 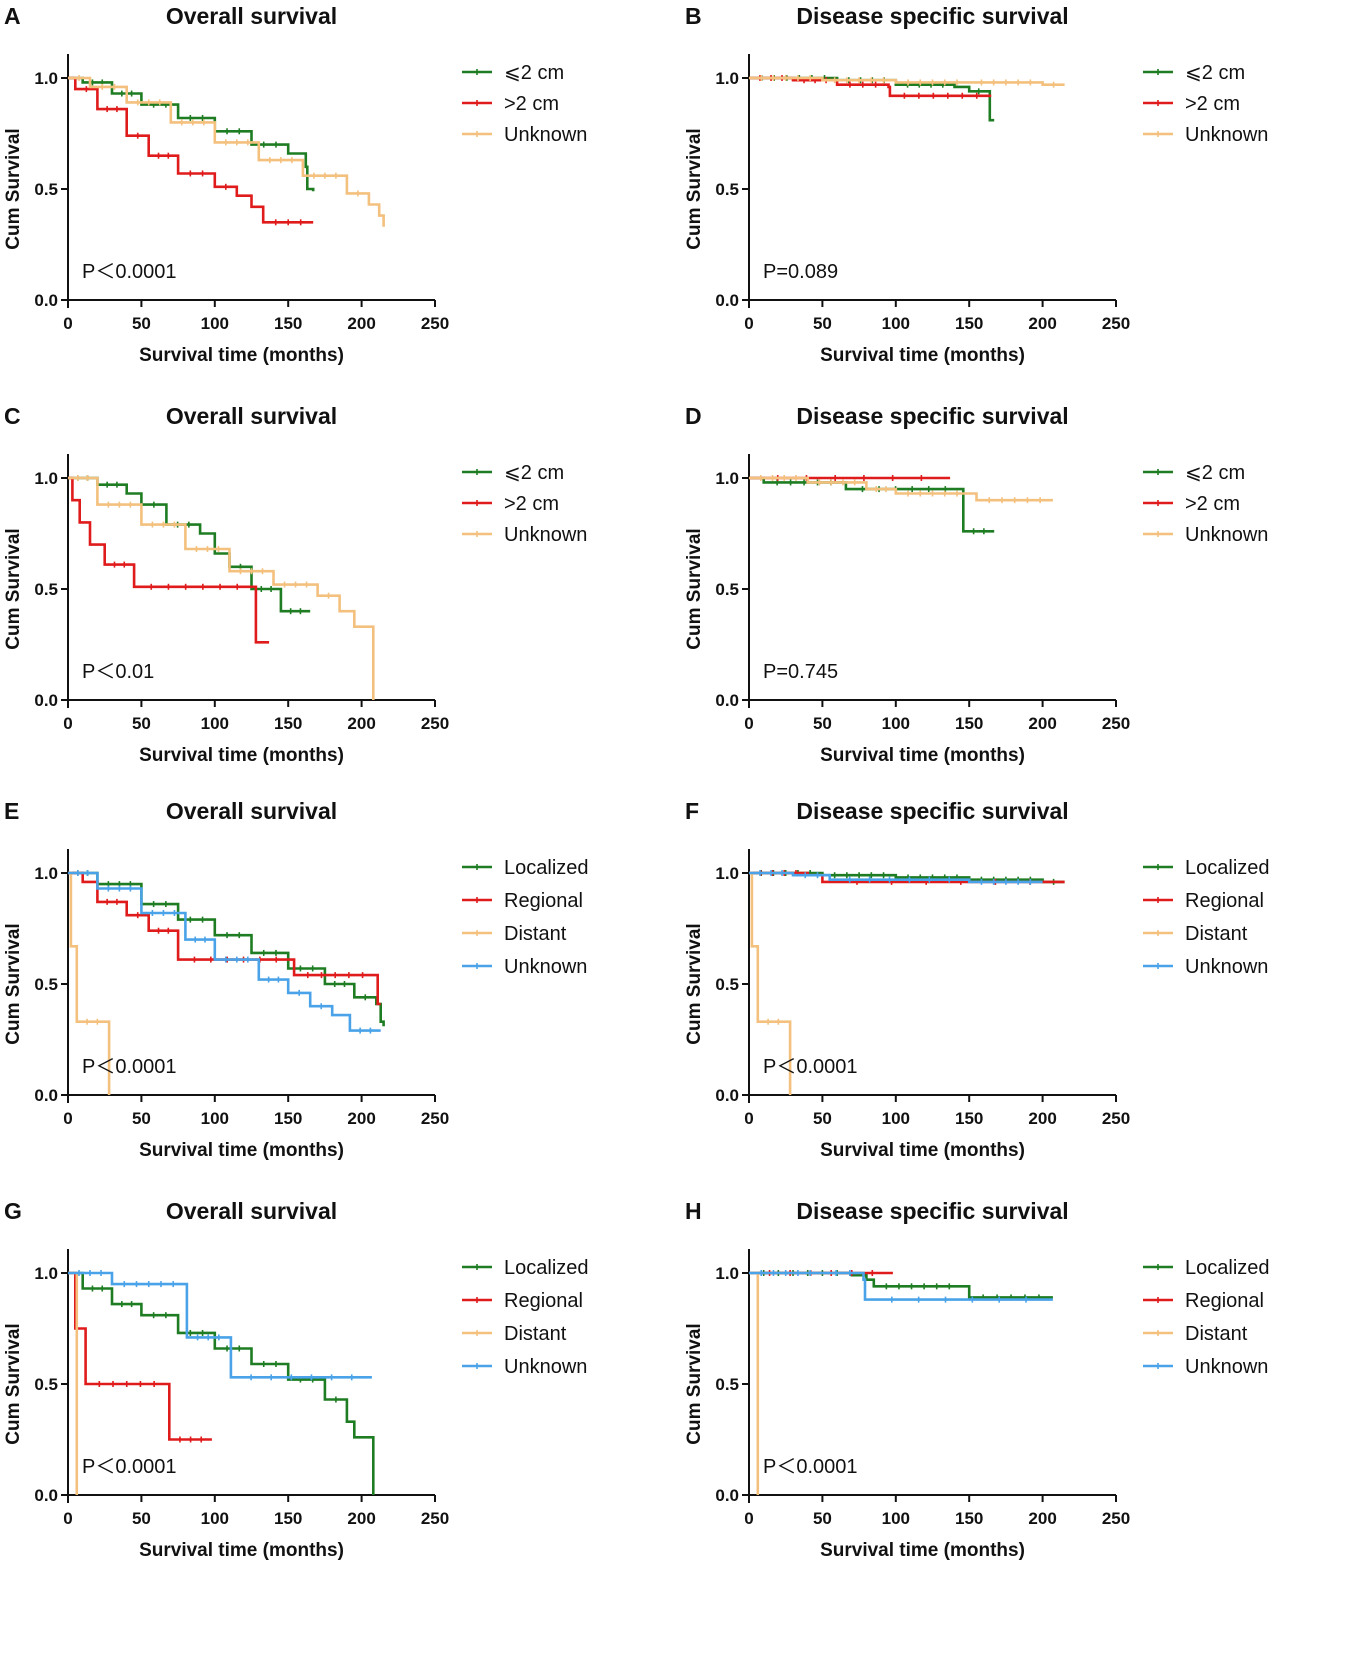 I want to click on legend-label-0: Localized, so click(x=1227, y=1268).